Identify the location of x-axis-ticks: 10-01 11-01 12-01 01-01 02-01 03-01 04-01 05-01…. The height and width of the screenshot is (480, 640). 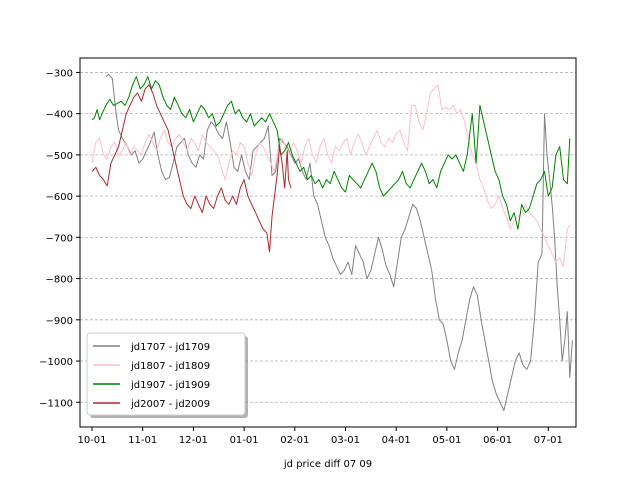
(320, 436).